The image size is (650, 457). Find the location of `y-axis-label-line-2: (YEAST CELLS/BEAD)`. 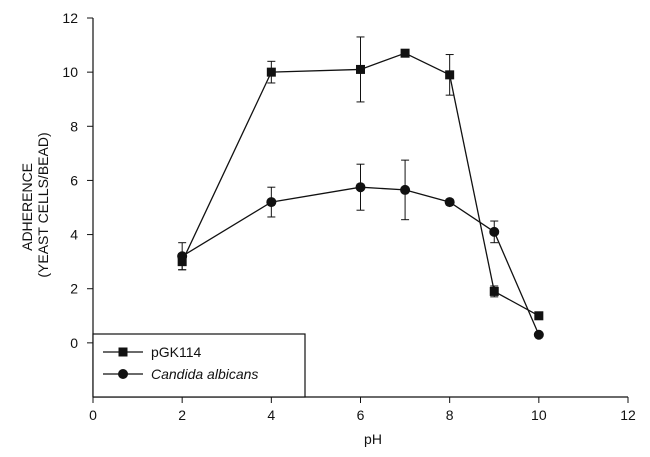

y-axis-label-line-2: (YEAST CELLS/BEAD) is located at coordinates (43, 204).